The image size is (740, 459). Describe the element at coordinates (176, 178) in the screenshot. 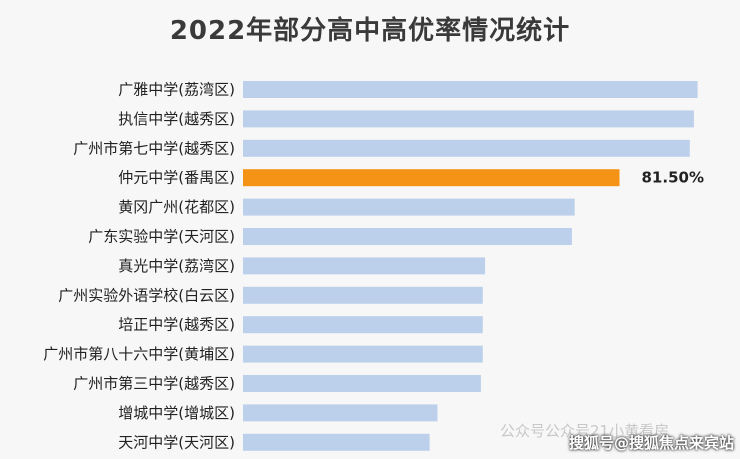

I see `category-label: 仲元中学(番禺区)` at that location.